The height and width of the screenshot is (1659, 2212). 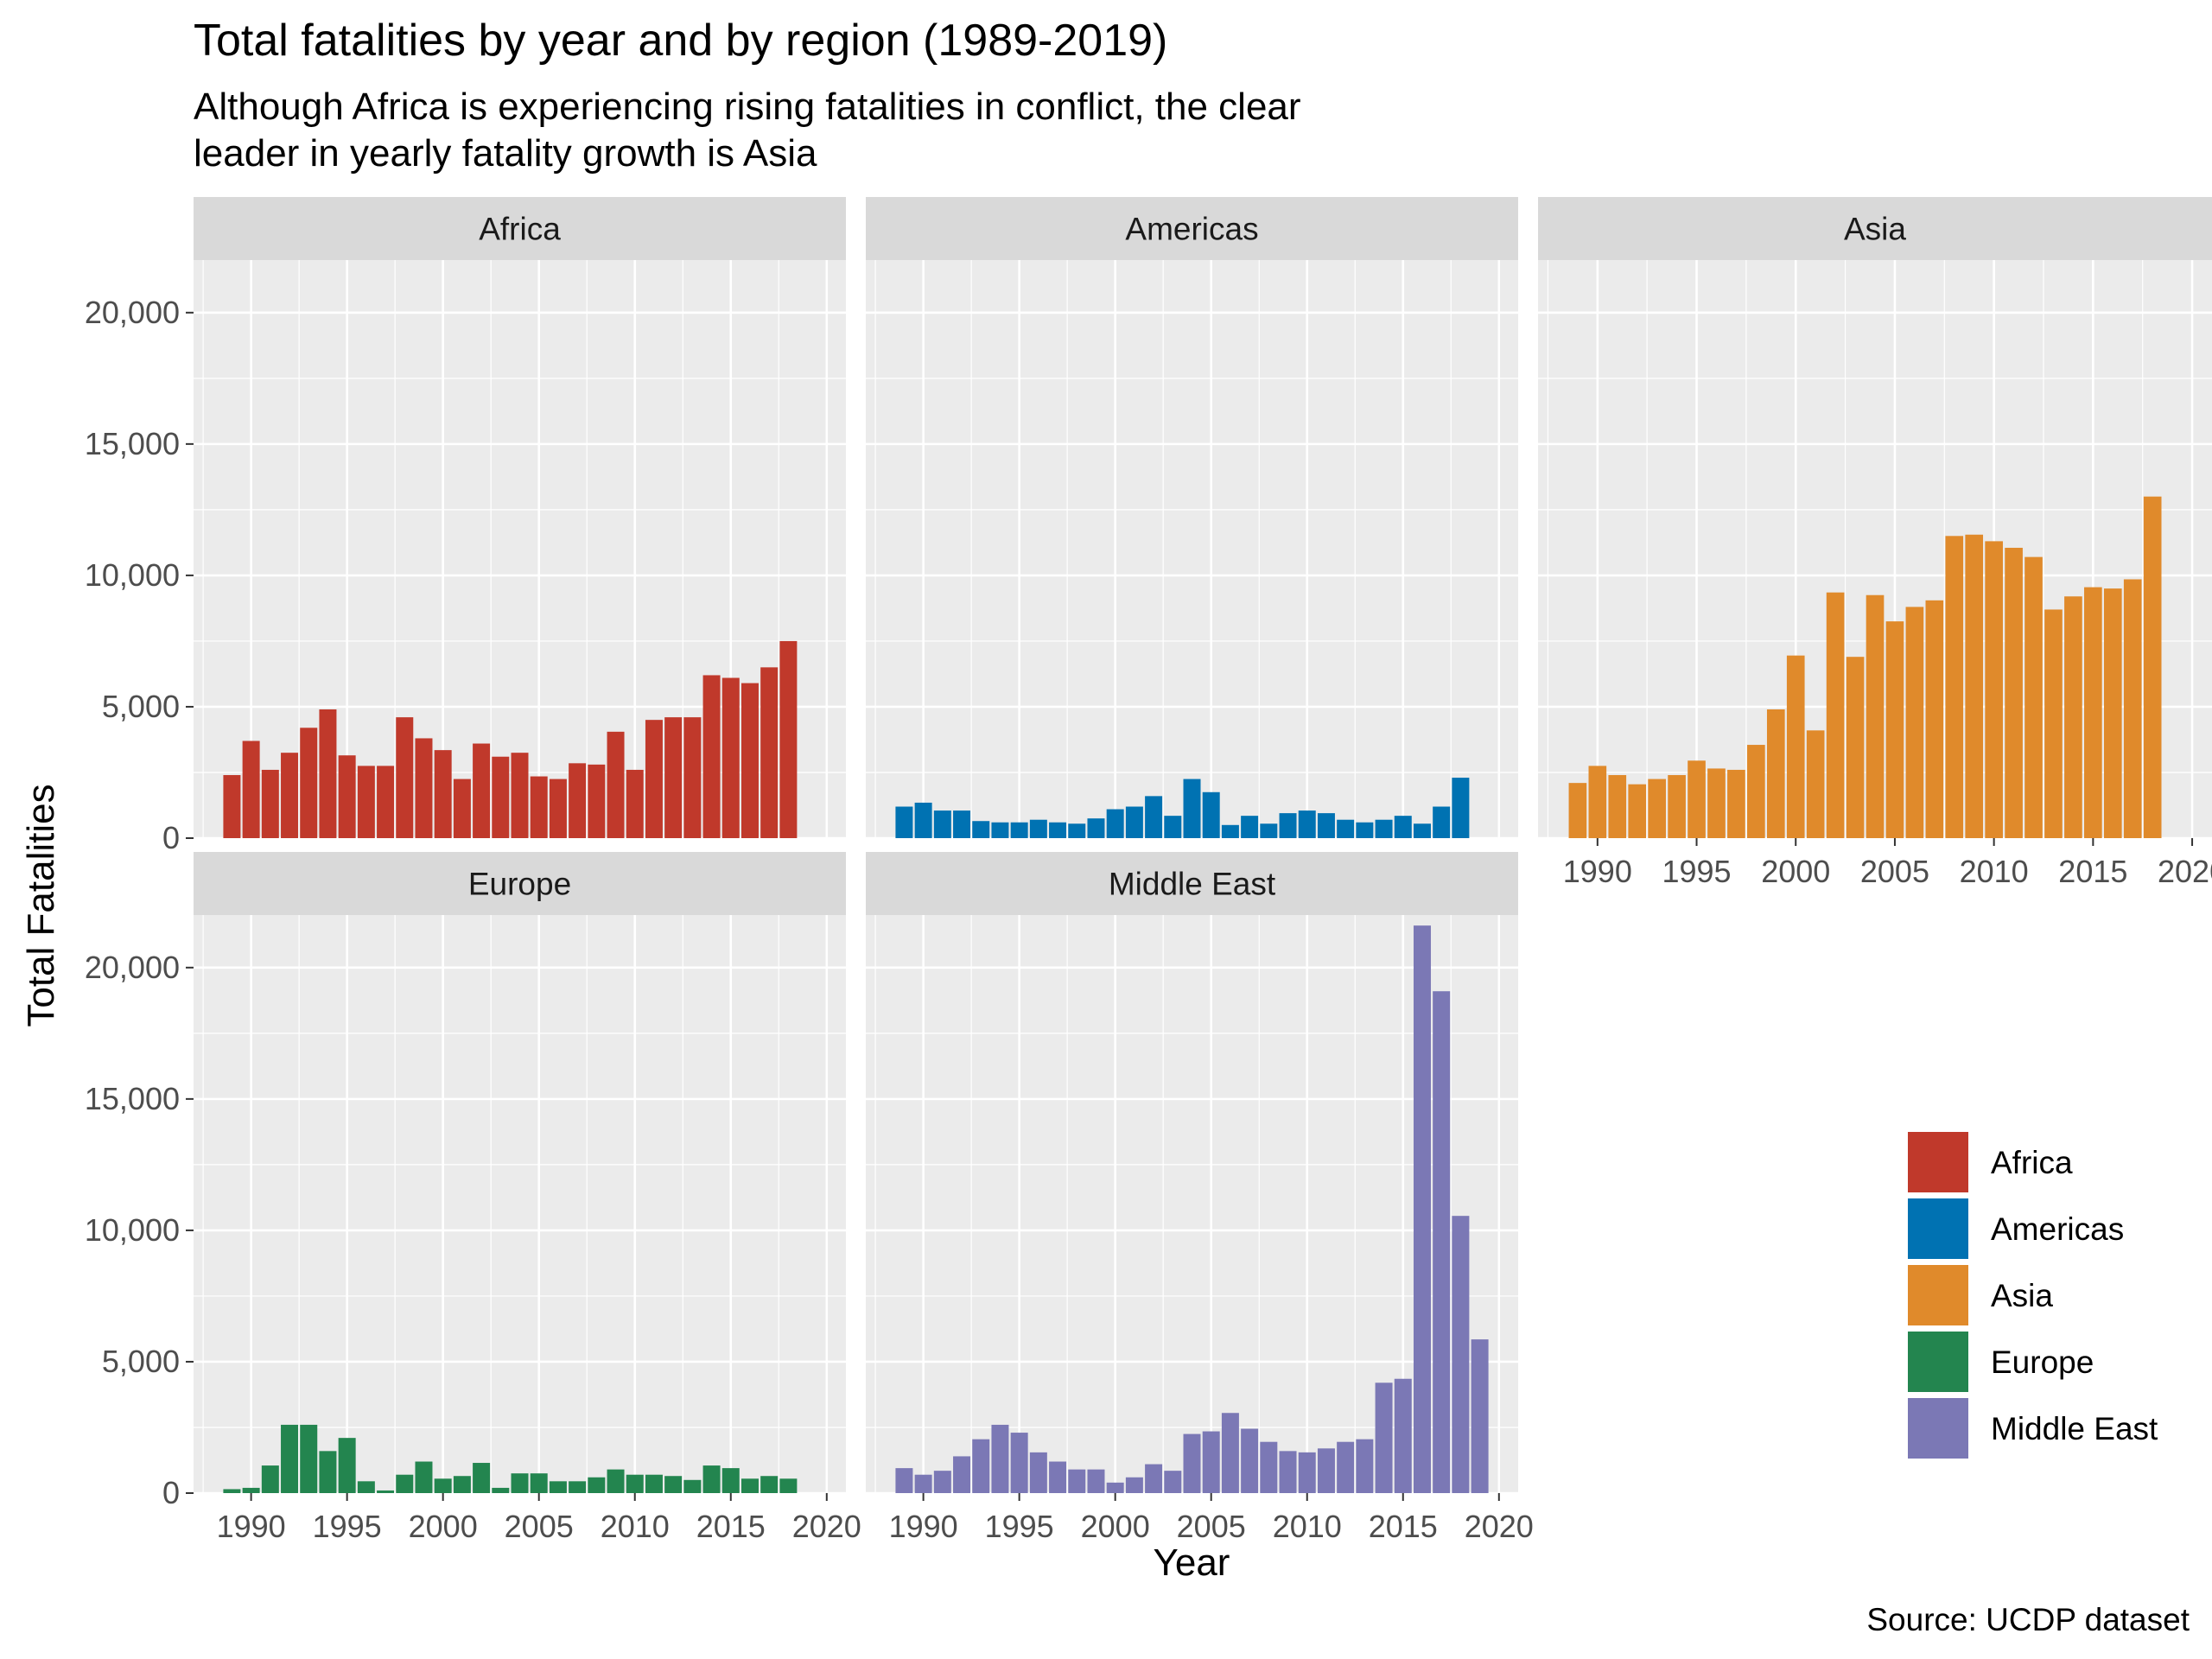 What do you see at coordinates (2112, 713) in the screenshot?
I see `bar-asia-2016` at bounding box center [2112, 713].